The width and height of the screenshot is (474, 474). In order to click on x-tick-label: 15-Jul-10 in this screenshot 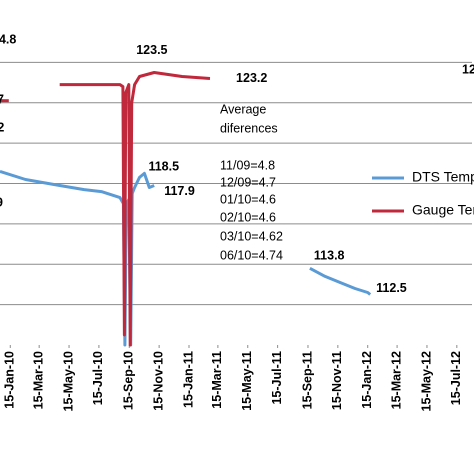, I will do `click(98, 378)`.